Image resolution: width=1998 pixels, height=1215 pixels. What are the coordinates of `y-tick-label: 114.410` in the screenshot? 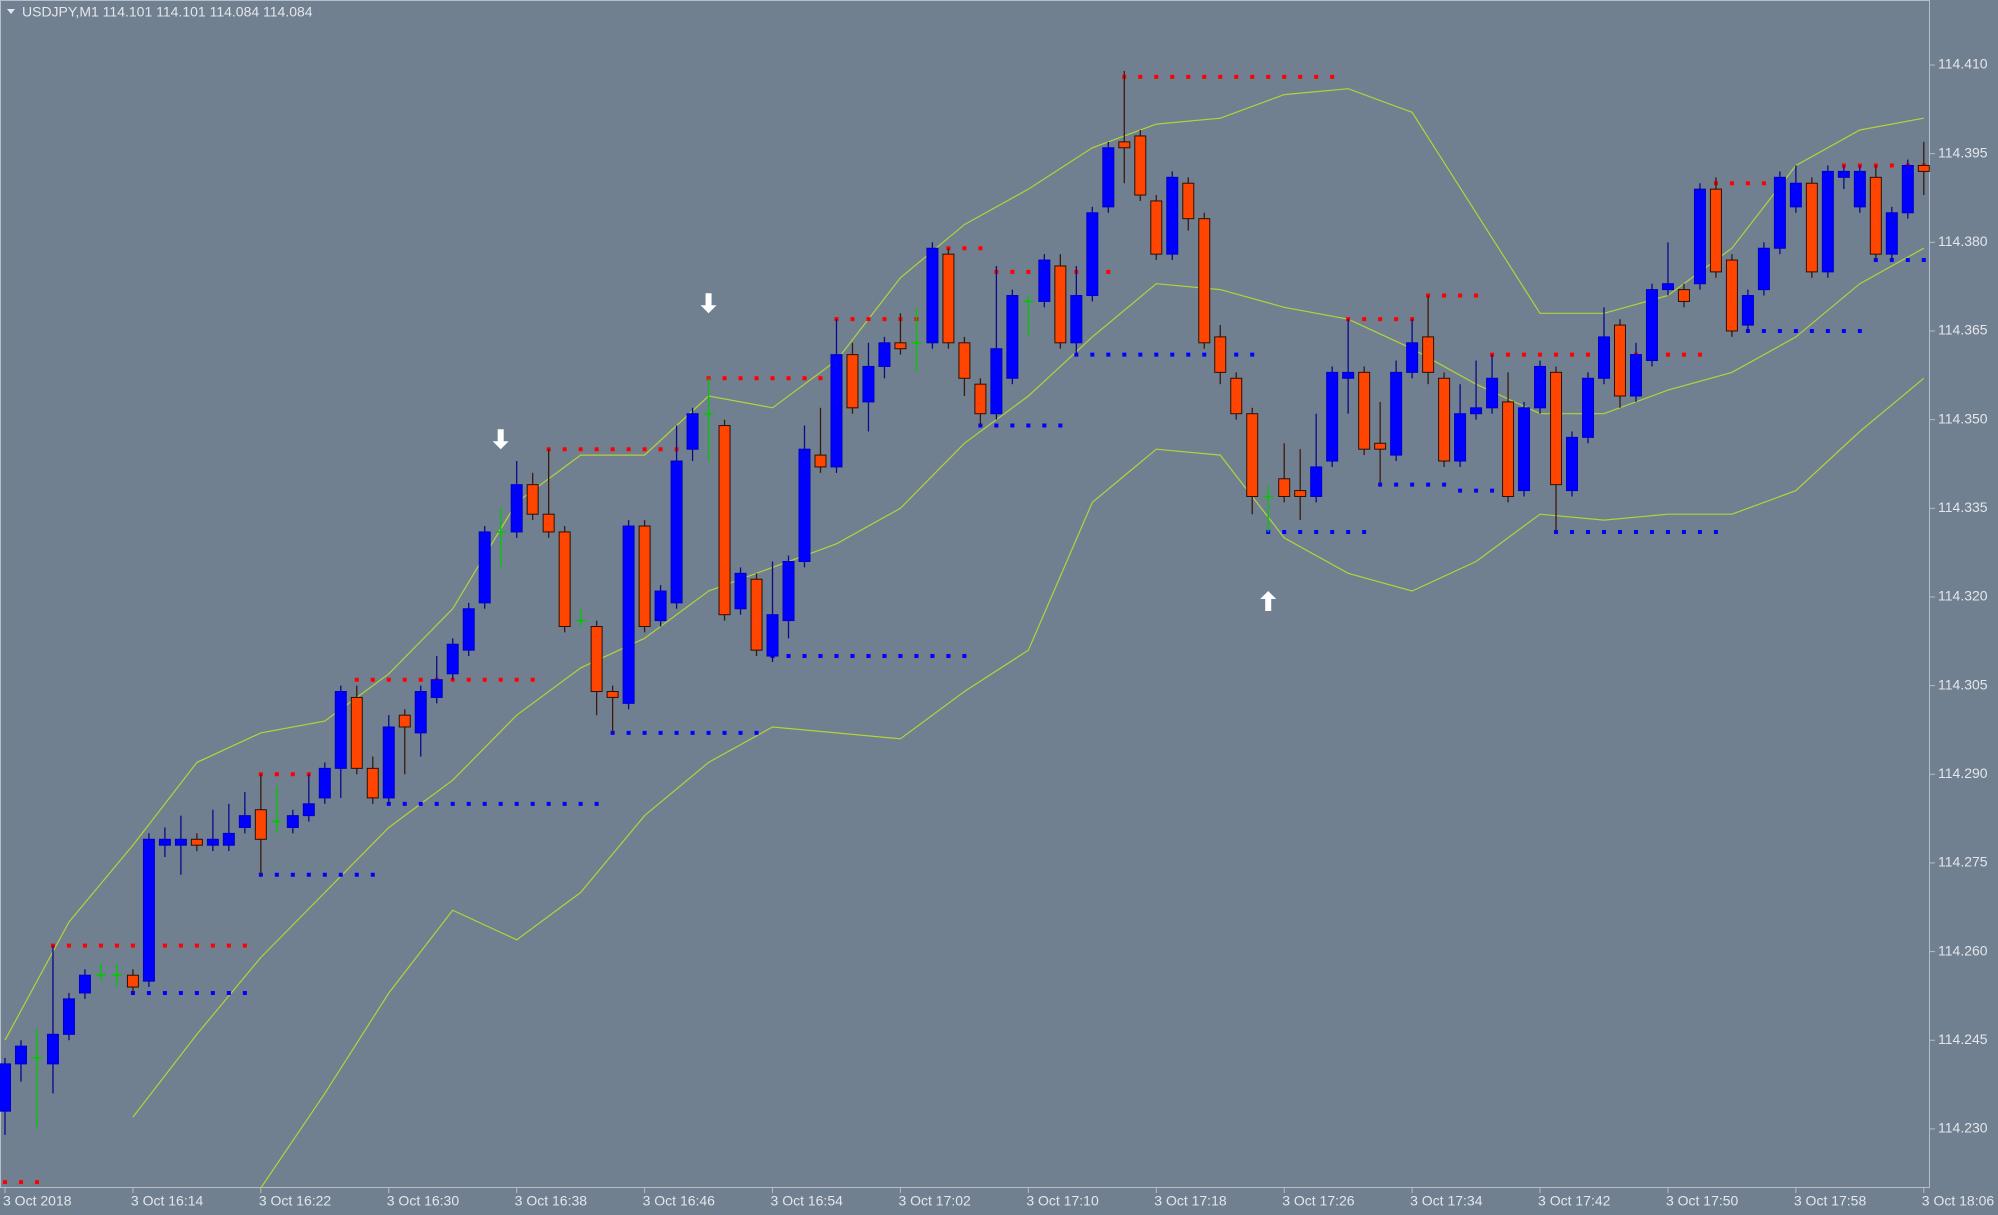 It's located at (1963, 64).